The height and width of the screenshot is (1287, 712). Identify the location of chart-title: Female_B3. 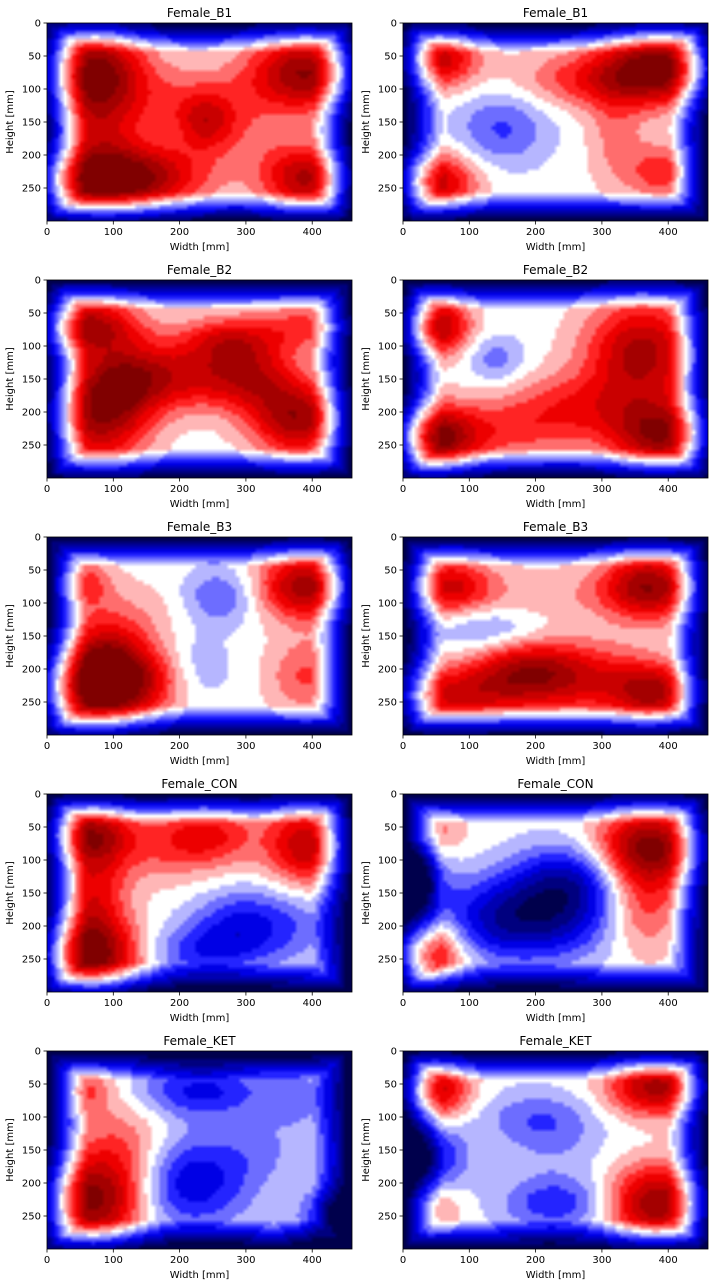
(199, 527).